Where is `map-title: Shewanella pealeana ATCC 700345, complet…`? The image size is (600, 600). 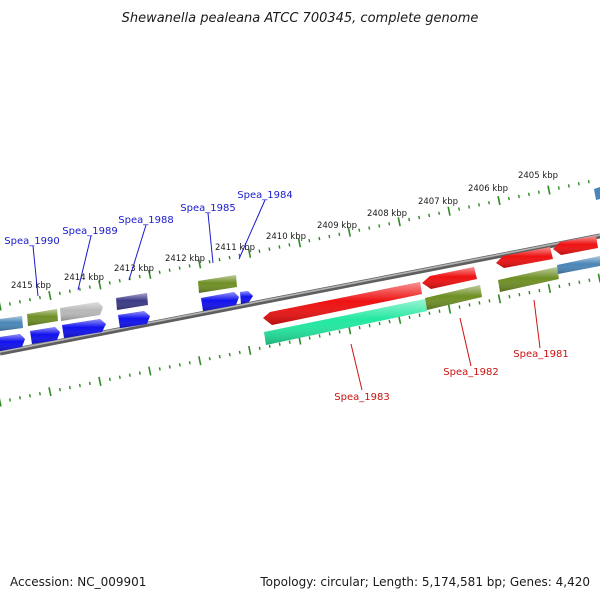 map-title: Shewanella pealeana ATCC 700345, complet… is located at coordinates (300, 18).